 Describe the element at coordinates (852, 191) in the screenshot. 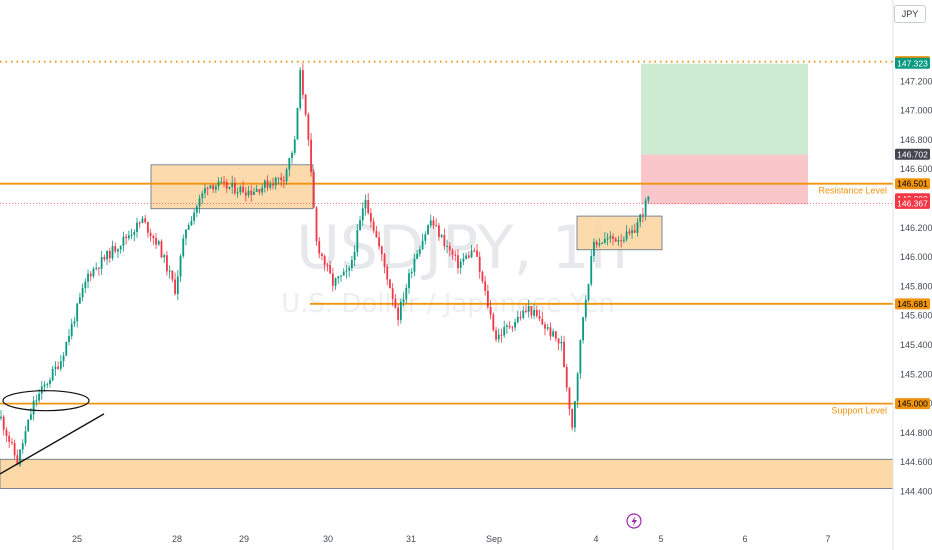

I see `level-label: Resistance Level` at that location.